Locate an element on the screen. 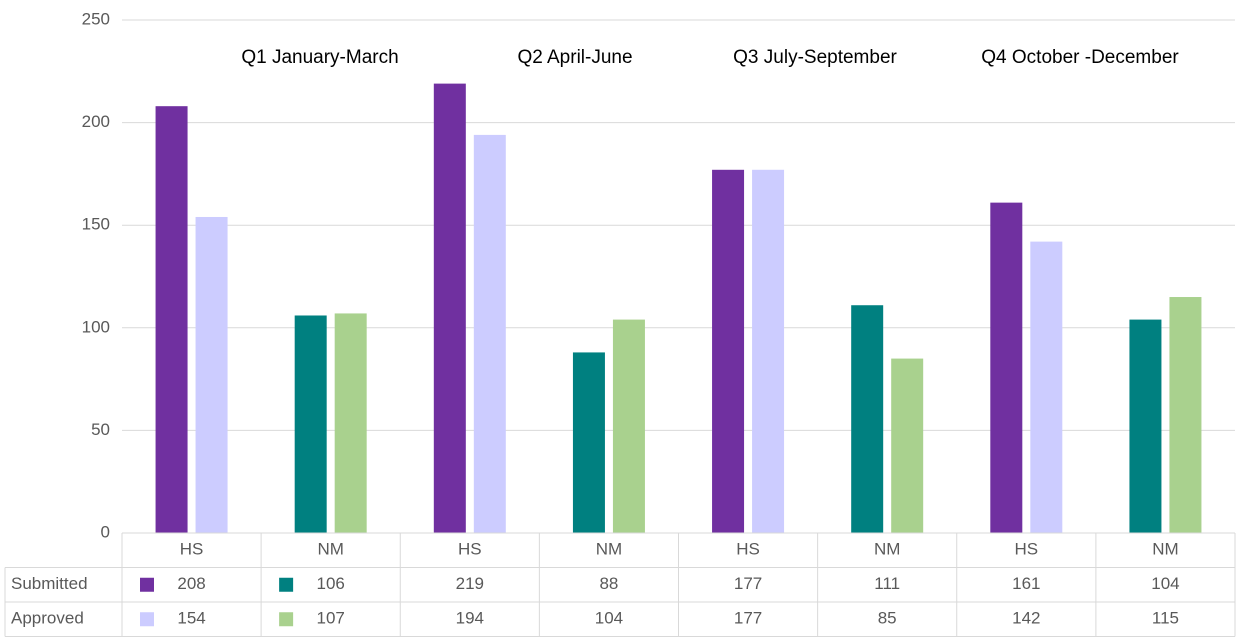 Image resolution: width=1247 pixels, height=642 pixels. data-label: 115 is located at coordinates (1165, 618).